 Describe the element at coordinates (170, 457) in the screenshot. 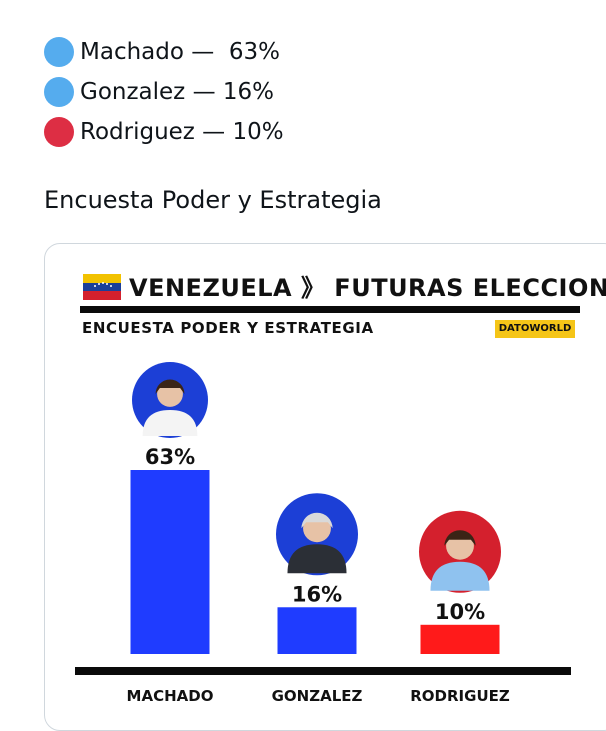

I see `value-label-machado: 63%` at that location.